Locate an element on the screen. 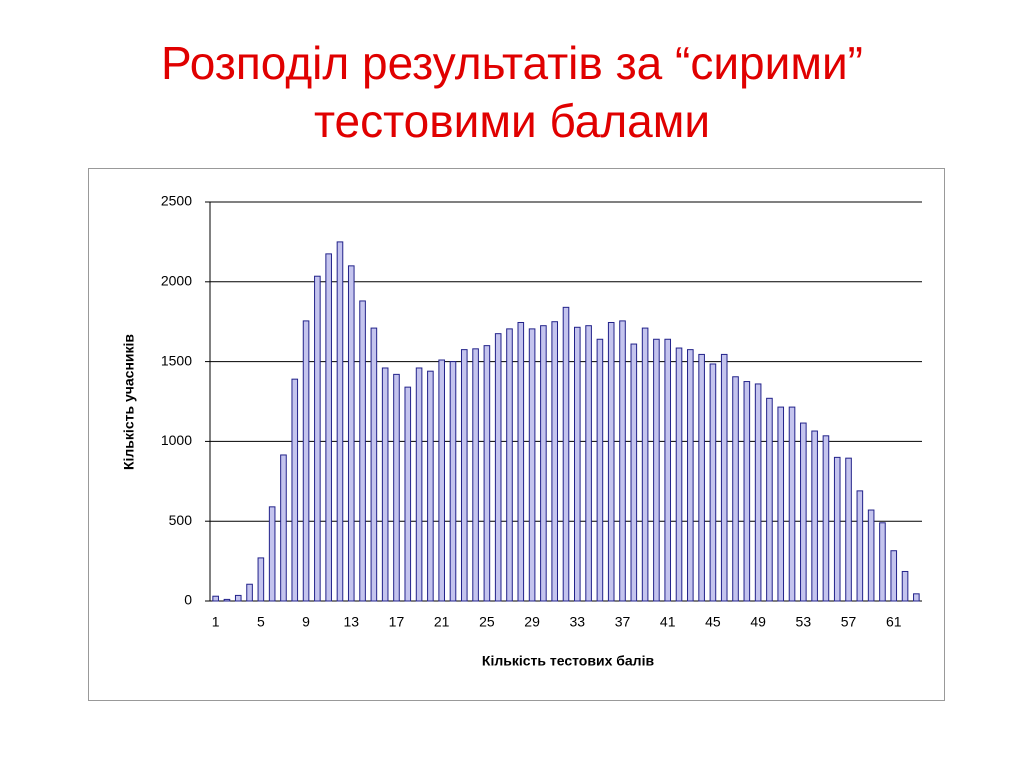  x-tick-label: 49 is located at coordinates (758, 622).